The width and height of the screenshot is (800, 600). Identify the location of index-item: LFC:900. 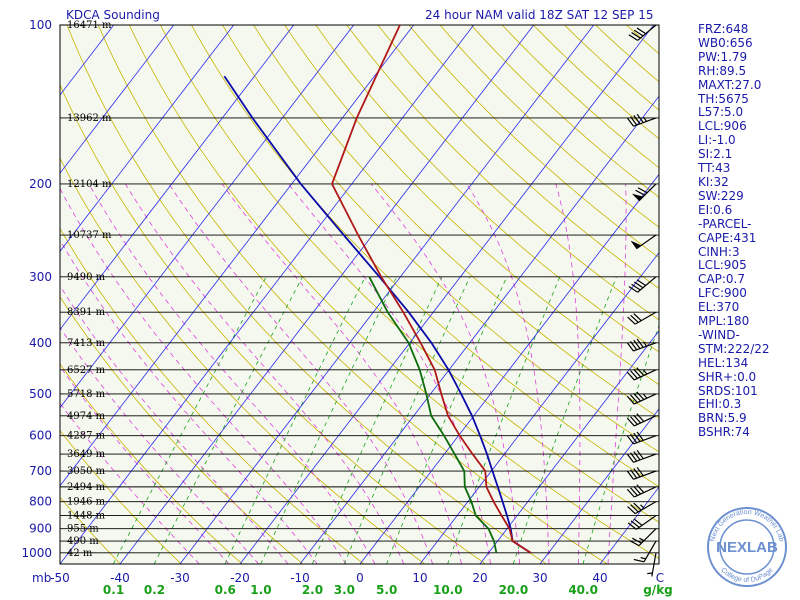
(722, 293).